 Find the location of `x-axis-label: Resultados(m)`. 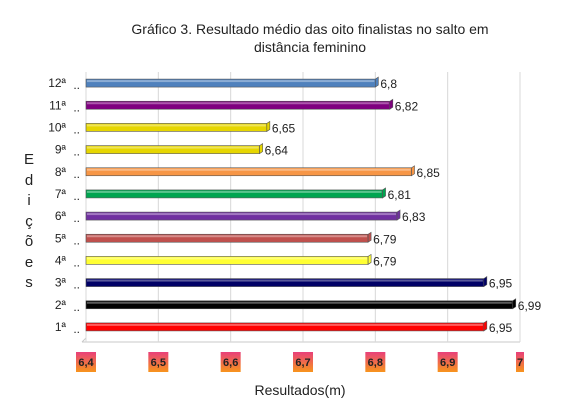

x-axis-label: Resultados(m) is located at coordinates (300, 390).